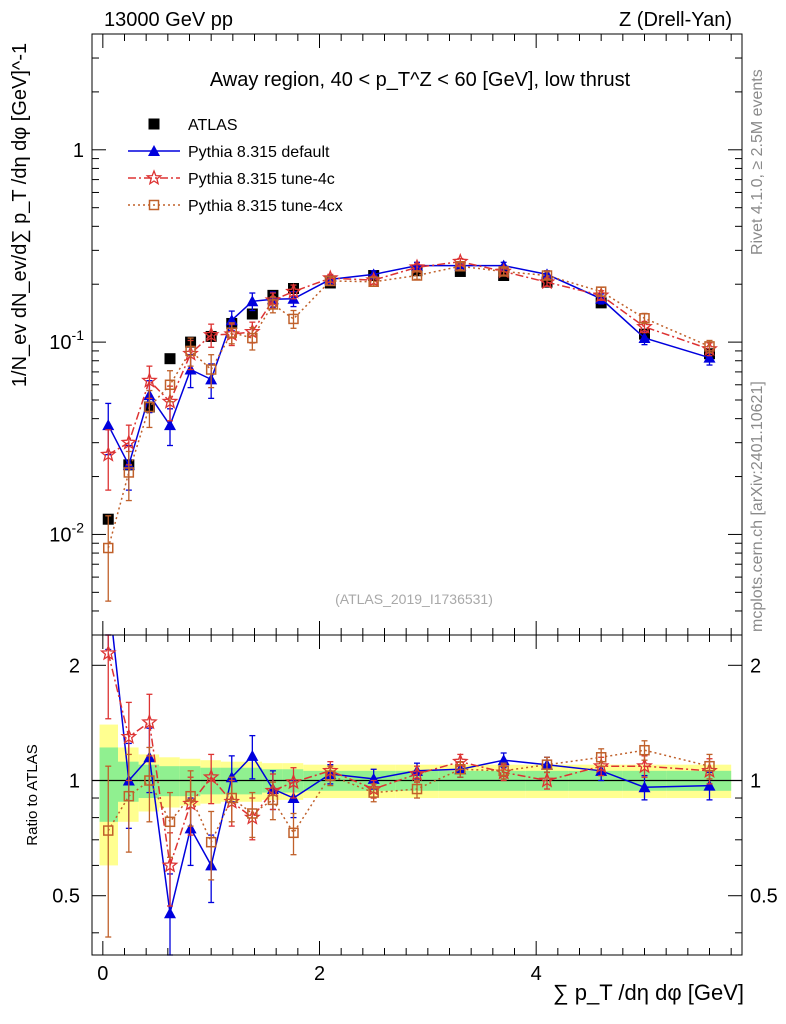 Image resolution: width=786 pixels, height=1024 pixels. What do you see at coordinates (536, 974) in the screenshot?
I see `x-tick-label: 4` at bounding box center [536, 974].